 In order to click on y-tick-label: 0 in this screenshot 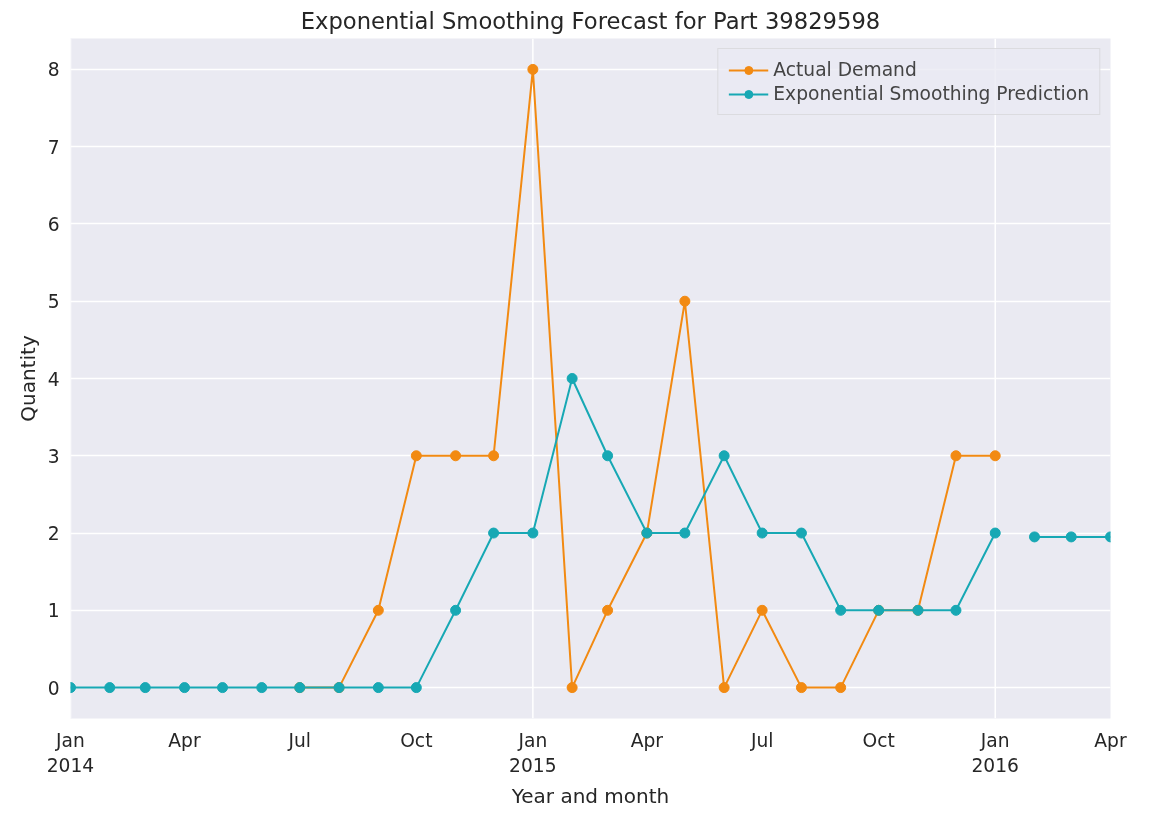, I will do `click(53, 688)`.